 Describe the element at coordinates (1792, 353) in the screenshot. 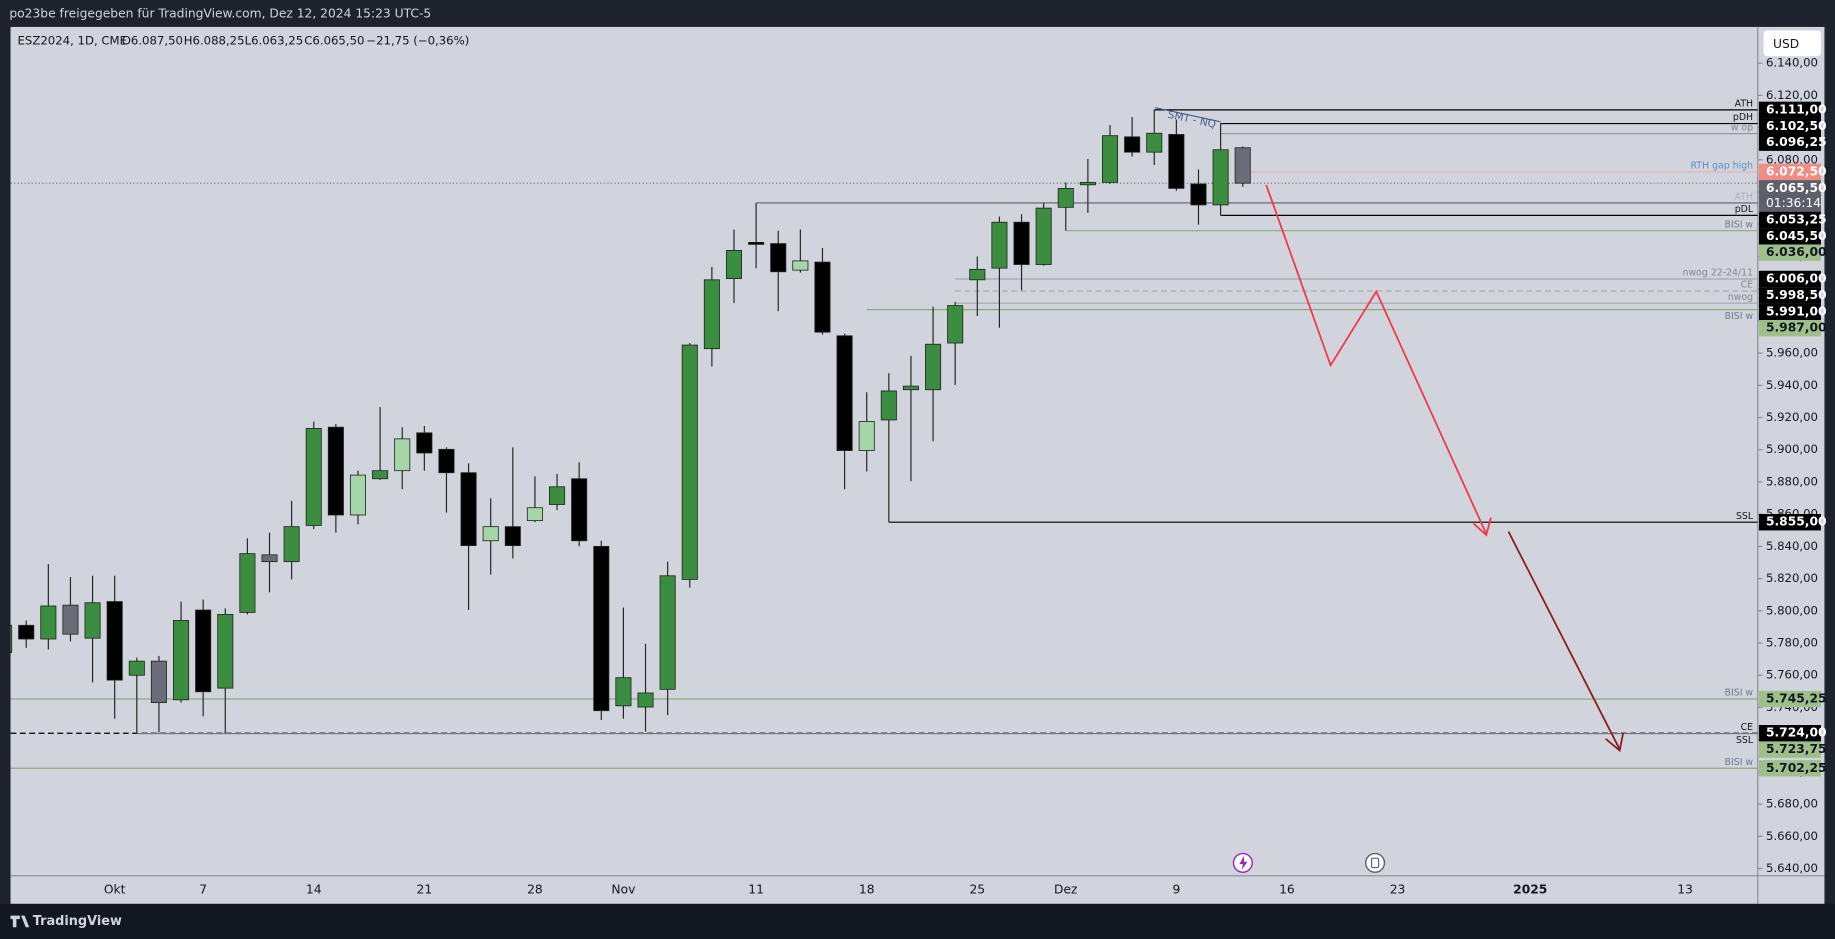

I see `y-tick-label: 5.960,00` at that location.